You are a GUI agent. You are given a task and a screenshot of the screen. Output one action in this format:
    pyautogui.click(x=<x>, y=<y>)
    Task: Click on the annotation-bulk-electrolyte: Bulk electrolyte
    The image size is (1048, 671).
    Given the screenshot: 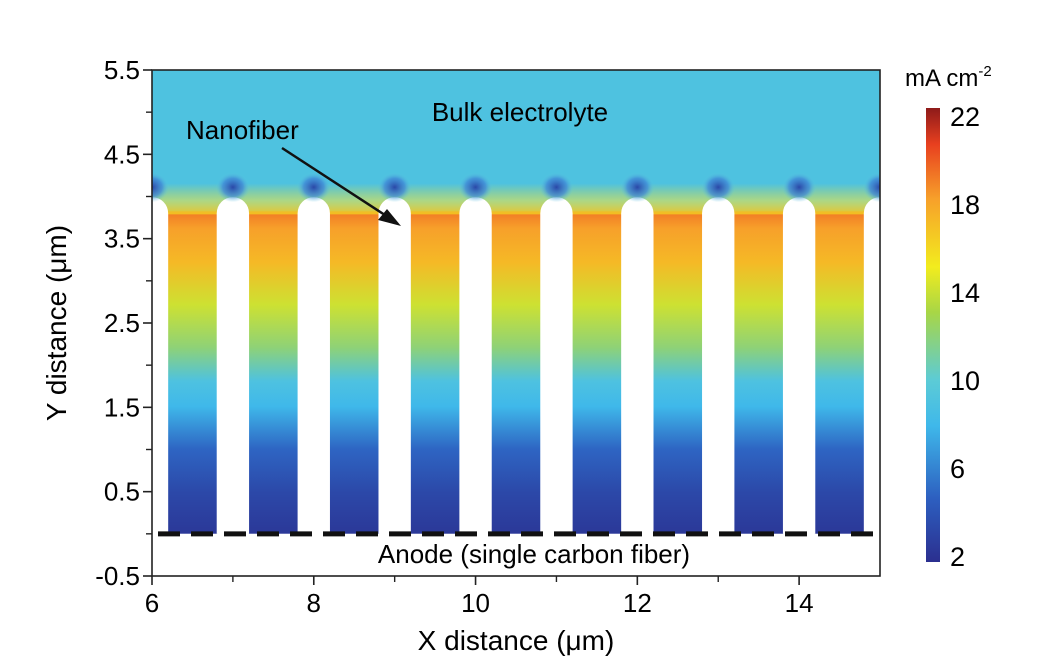 What is the action you would take?
    pyautogui.click(x=520, y=112)
    